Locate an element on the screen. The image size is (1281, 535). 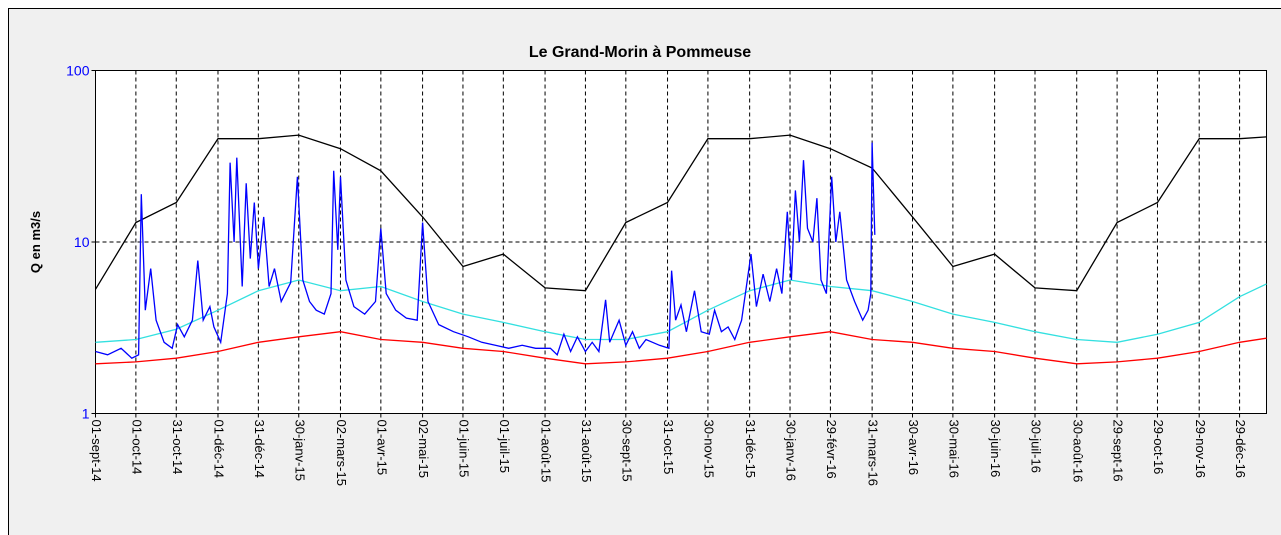
x-tick-label: 30-mai-16 is located at coordinates (953, 449).